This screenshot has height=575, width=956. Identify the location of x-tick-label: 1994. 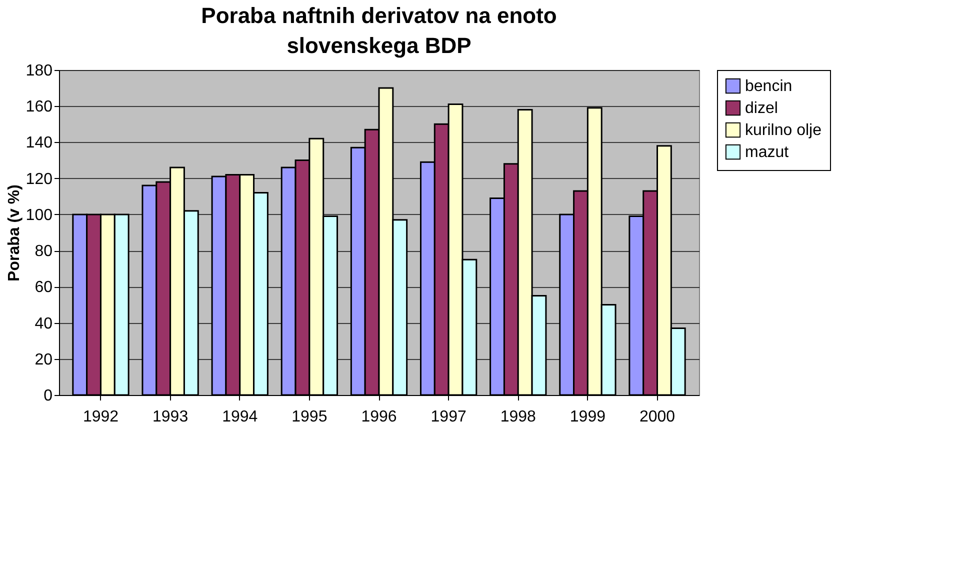
(240, 417).